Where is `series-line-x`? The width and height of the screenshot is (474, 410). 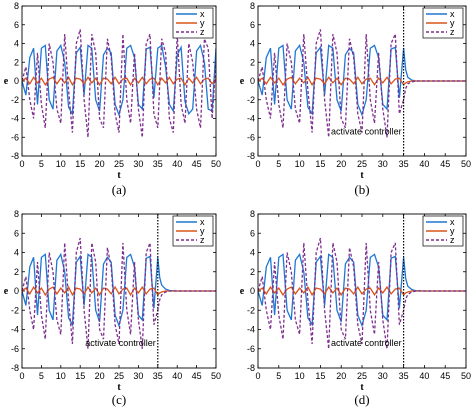 series-line-x is located at coordinates (362, 290).